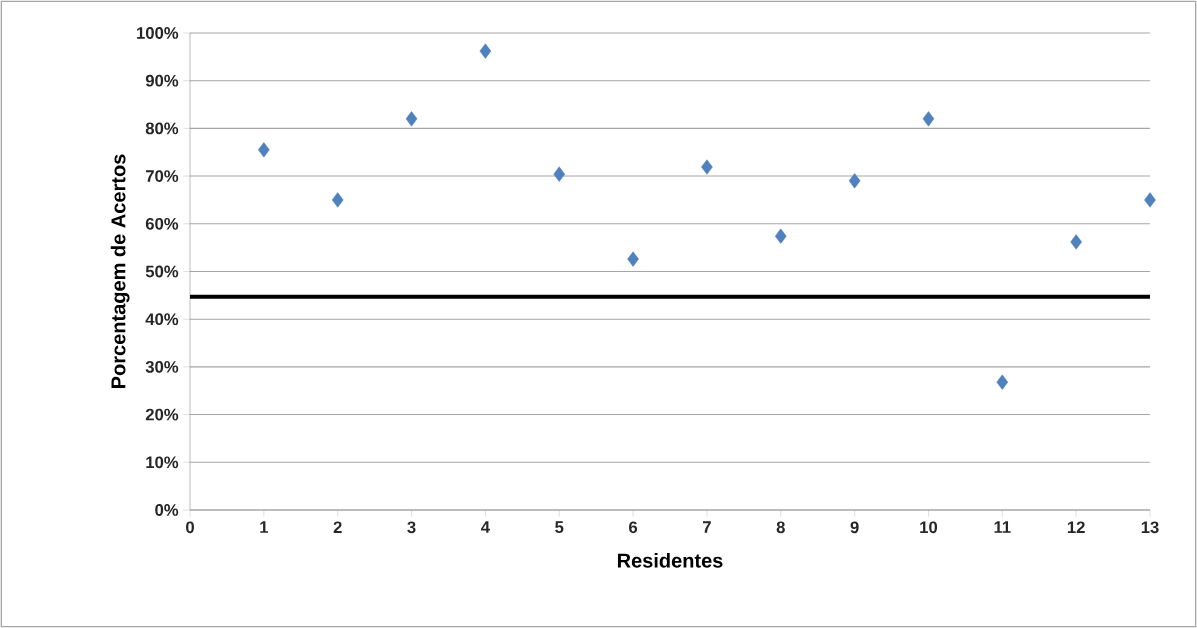 The width and height of the screenshot is (1197, 628). I want to click on y-tick-label: 100%, so click(158, 33).